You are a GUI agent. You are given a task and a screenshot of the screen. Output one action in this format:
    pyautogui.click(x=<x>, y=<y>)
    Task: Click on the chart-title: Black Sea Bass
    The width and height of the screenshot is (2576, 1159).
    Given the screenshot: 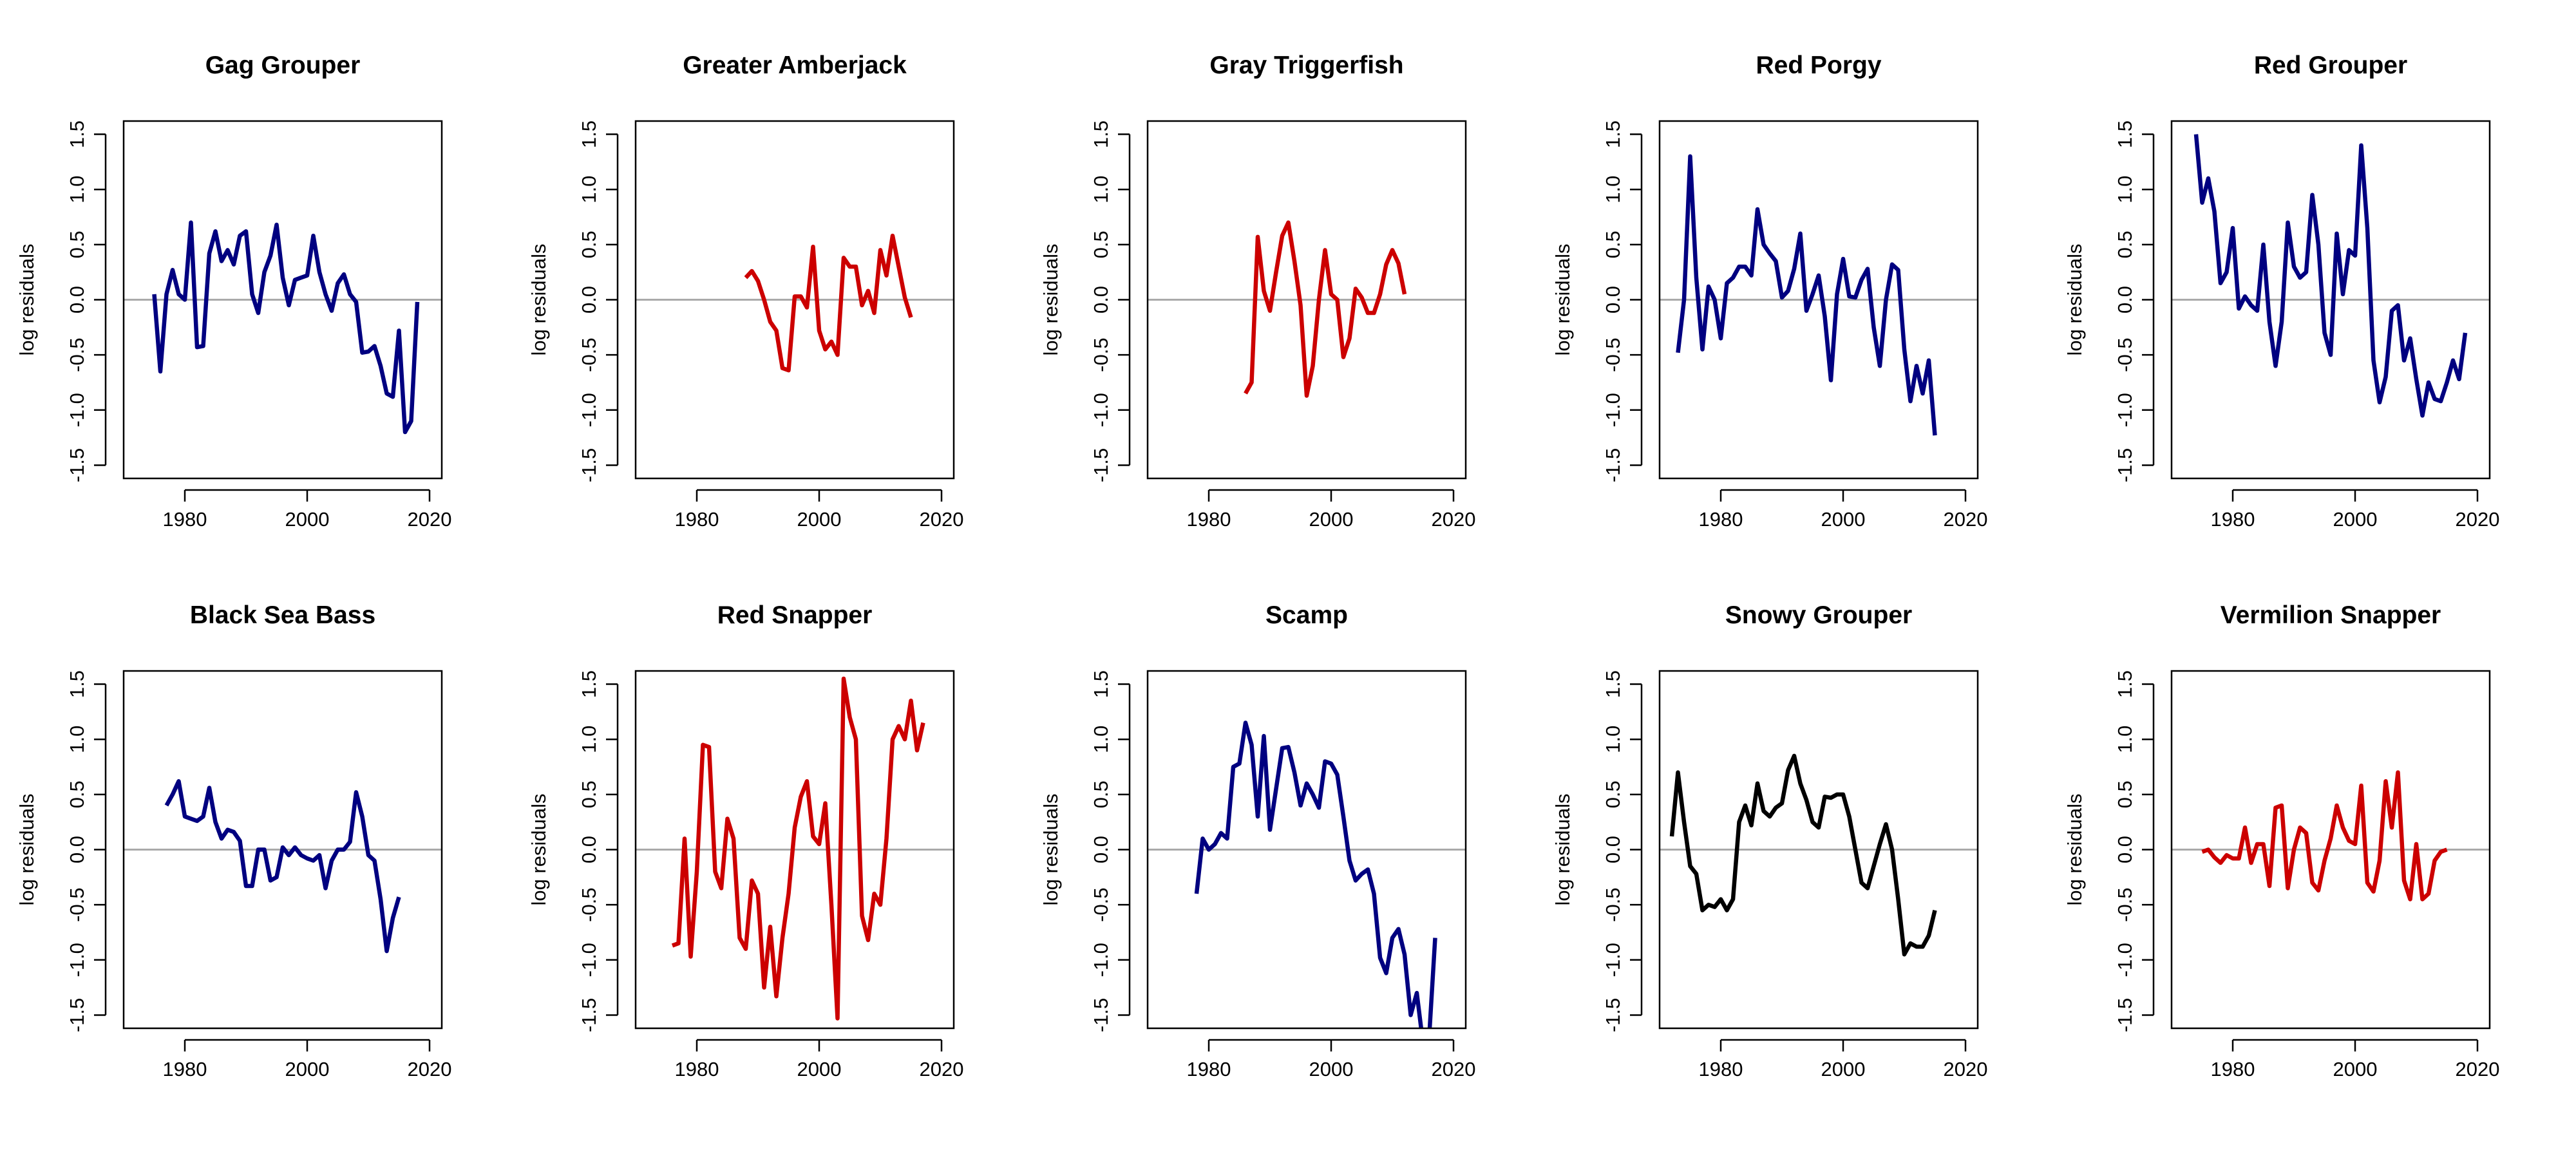 What is the action you would take?
    pyautogui.click(x=282, y=615)
    